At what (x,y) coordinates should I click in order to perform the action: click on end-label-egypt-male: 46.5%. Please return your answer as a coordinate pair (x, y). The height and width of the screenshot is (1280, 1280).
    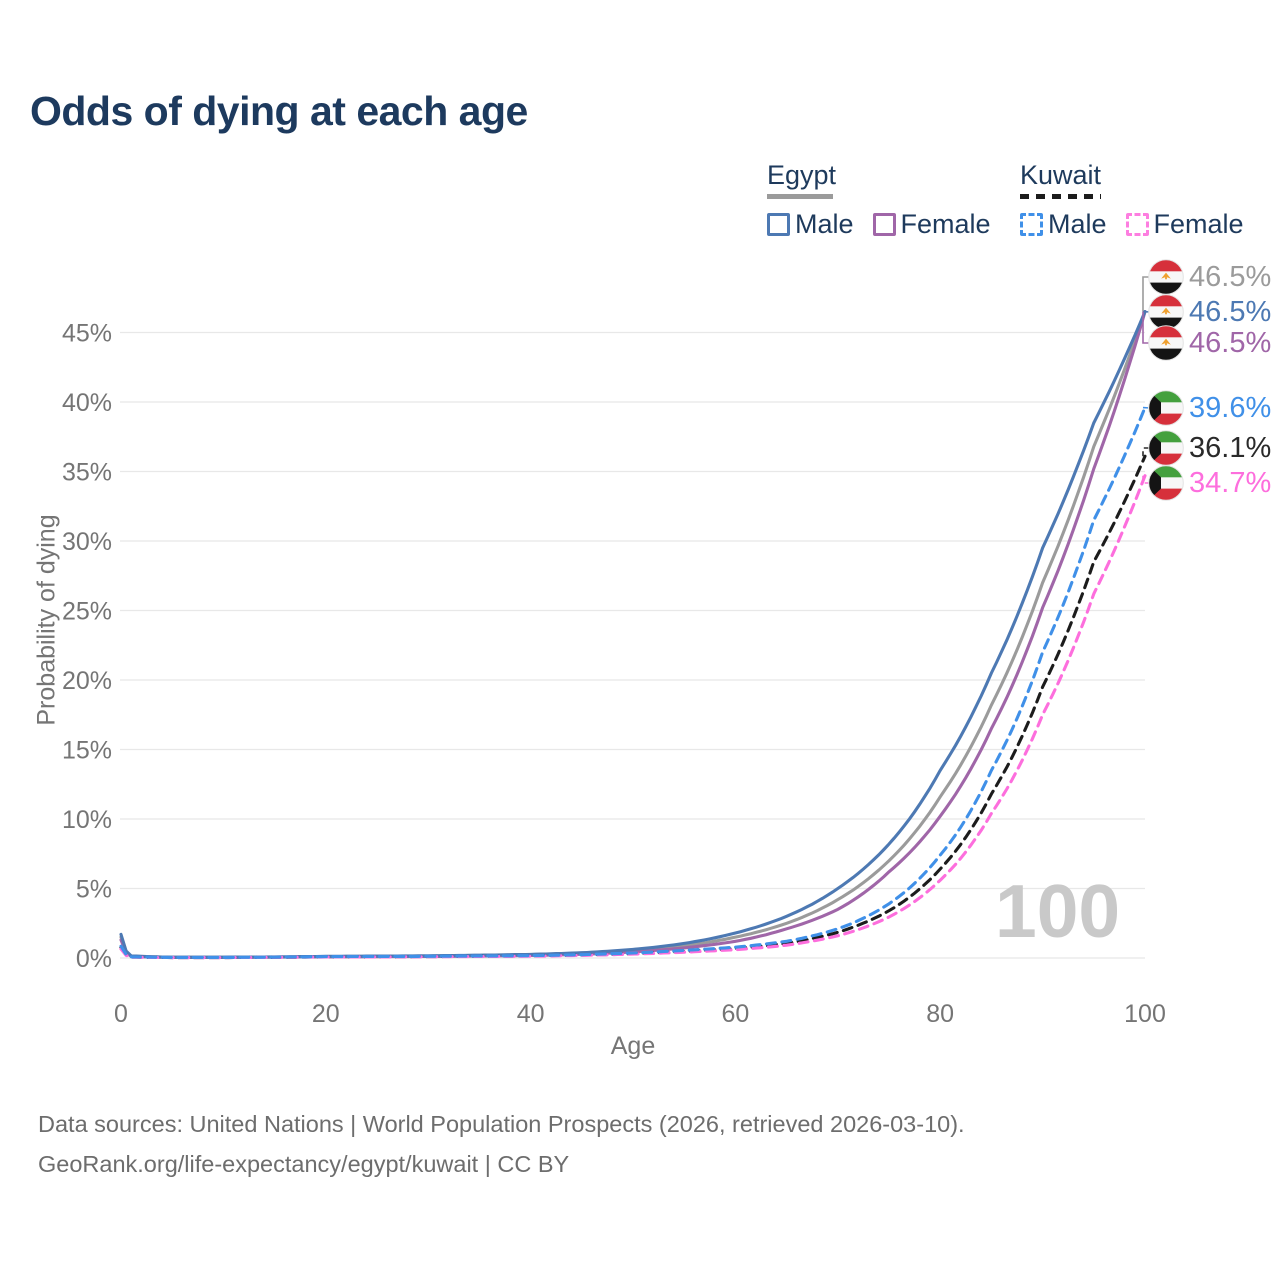
    Looking at the image, I should click on (1209, 312).